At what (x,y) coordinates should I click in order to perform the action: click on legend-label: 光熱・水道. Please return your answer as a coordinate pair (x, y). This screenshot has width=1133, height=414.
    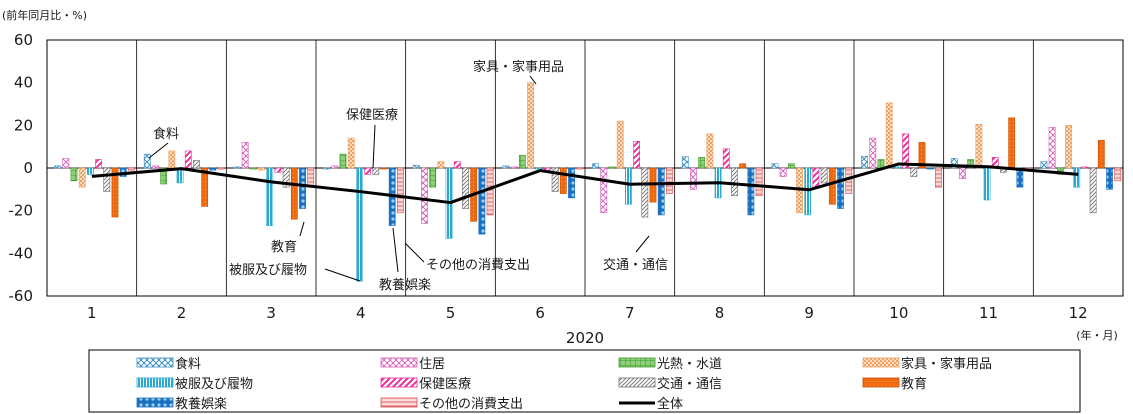
    Looking at the image, I should click on (689, 364).